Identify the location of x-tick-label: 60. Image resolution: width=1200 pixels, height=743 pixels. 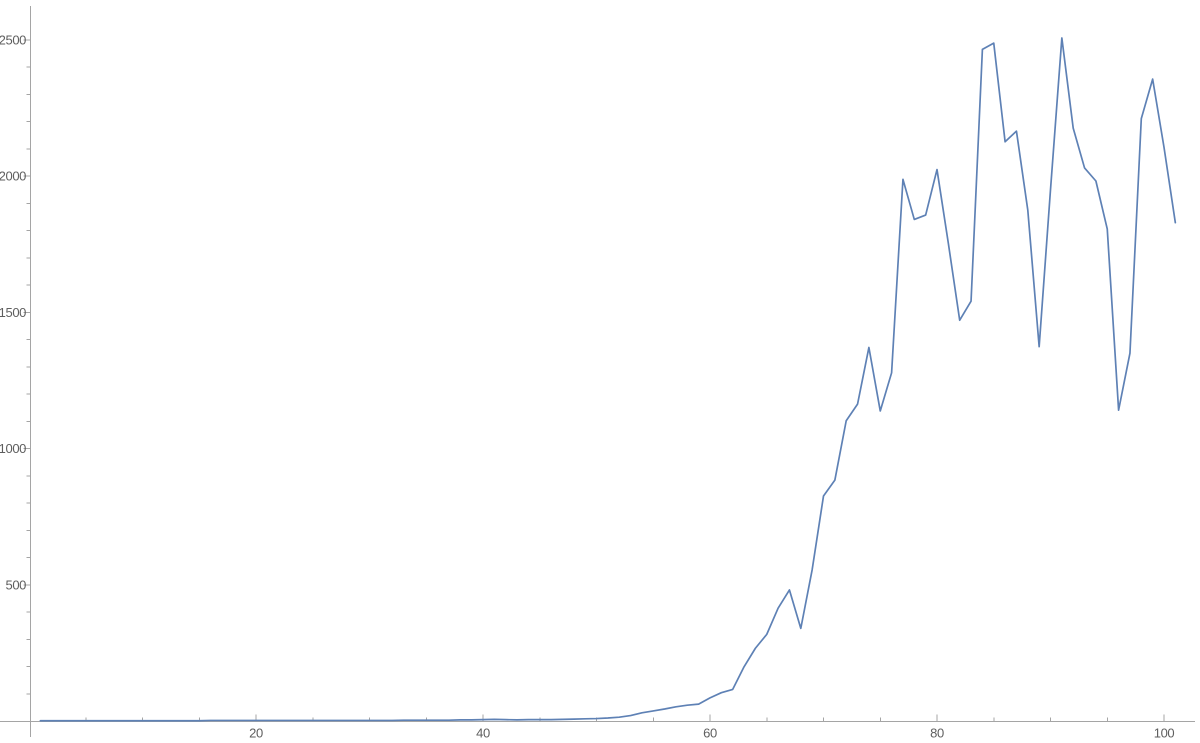
(710, 733).